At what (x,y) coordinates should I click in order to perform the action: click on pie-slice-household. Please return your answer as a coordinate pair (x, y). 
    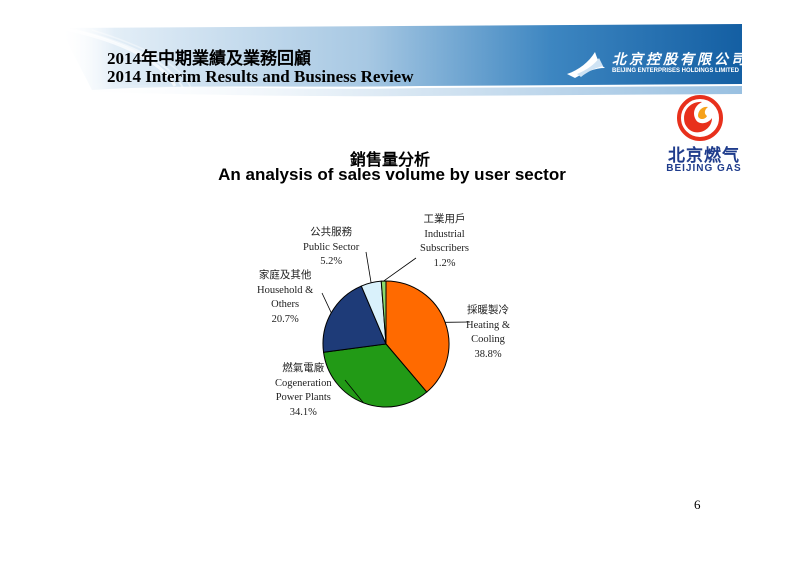
    Looking at the image, I should click on (354, 319).